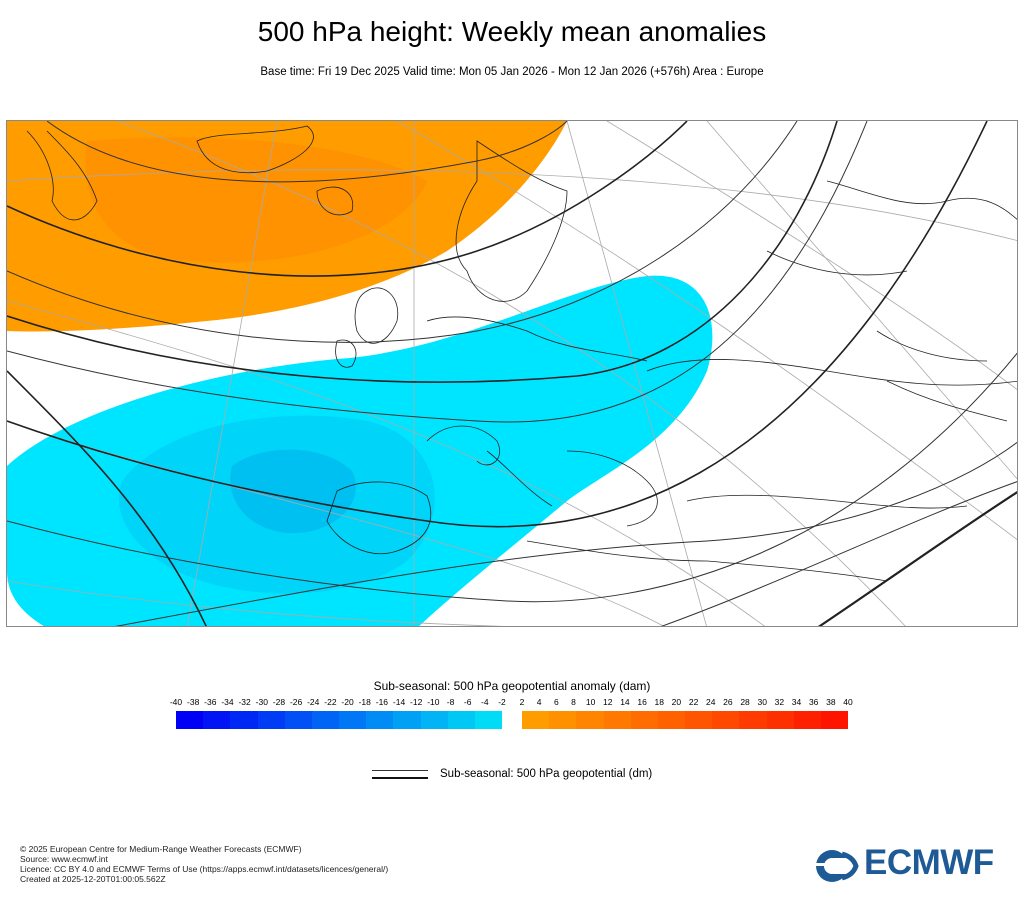 The image size is (1024, 922). Describe the element at coordinates (279, 702) in the screenshot. I see `colorbar-tick-label: -28` at that location.